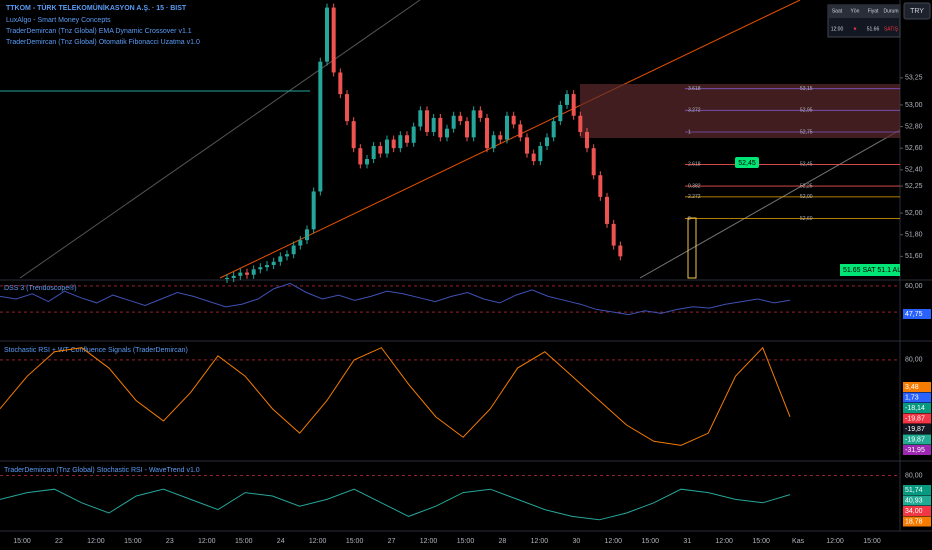 This screenshot has height=550, width=932. I want to click on value-tag: -31,95, so click(915, 450).